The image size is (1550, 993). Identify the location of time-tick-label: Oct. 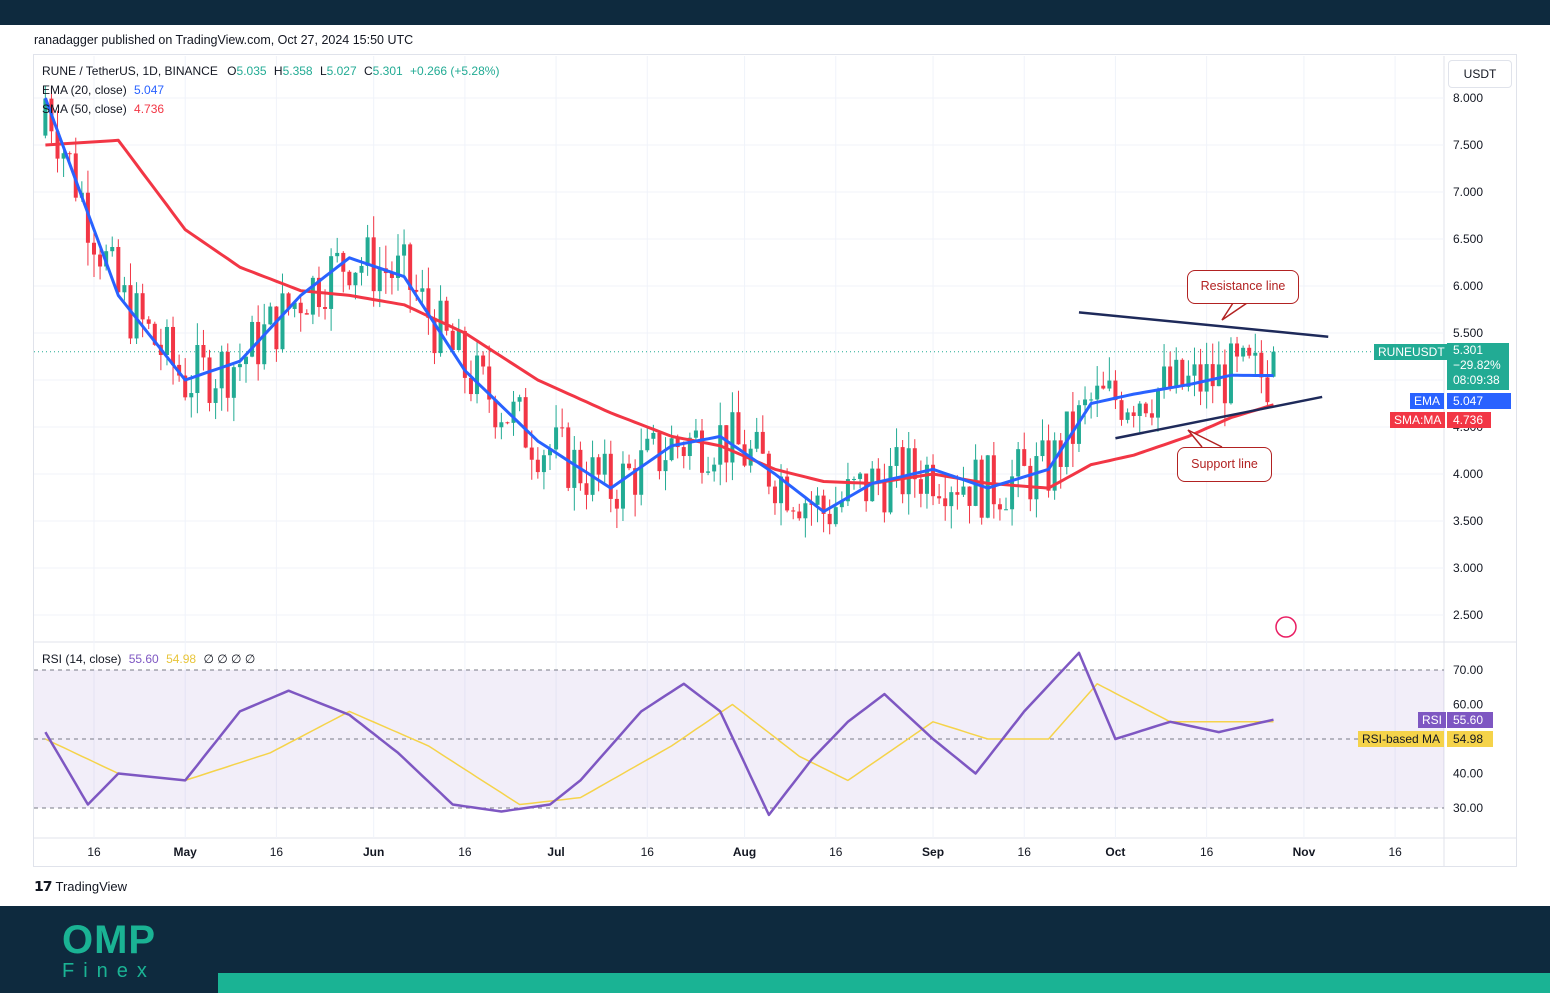
(1115, 852).